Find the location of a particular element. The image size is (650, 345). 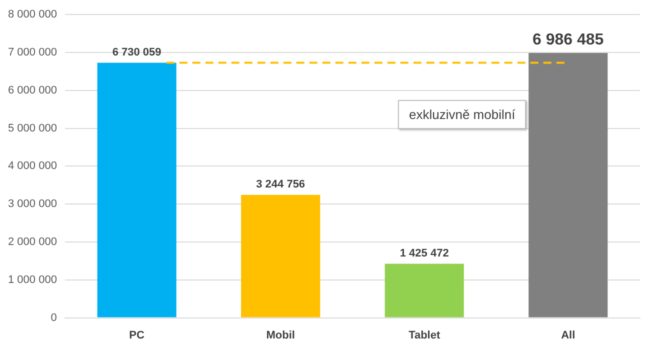

data-label: 3 244 756 is located at coordinates (281, 184).